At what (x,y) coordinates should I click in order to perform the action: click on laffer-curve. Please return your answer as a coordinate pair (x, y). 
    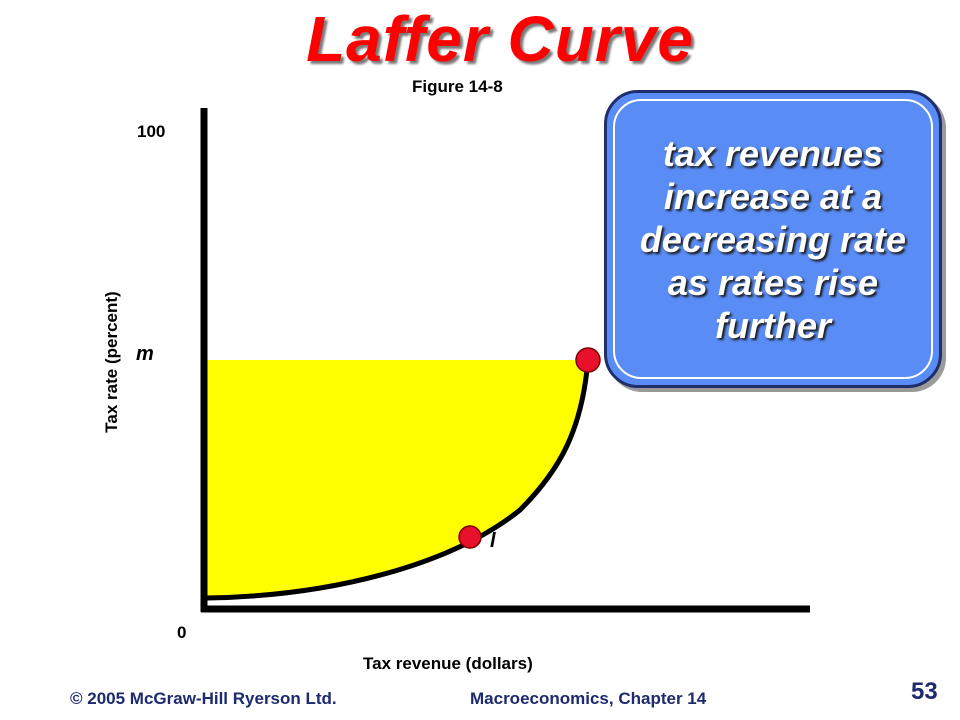
    Looking at the image, I should click on (398, 480).